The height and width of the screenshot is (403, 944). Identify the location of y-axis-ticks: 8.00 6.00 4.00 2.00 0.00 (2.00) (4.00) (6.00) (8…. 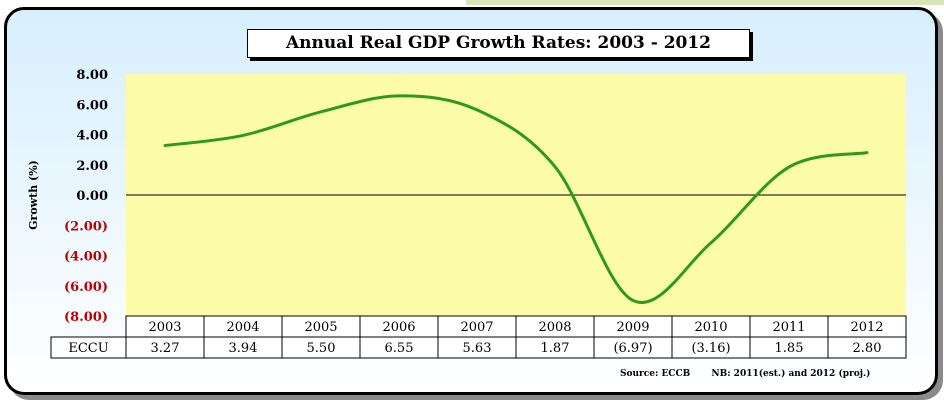
(86, 196).